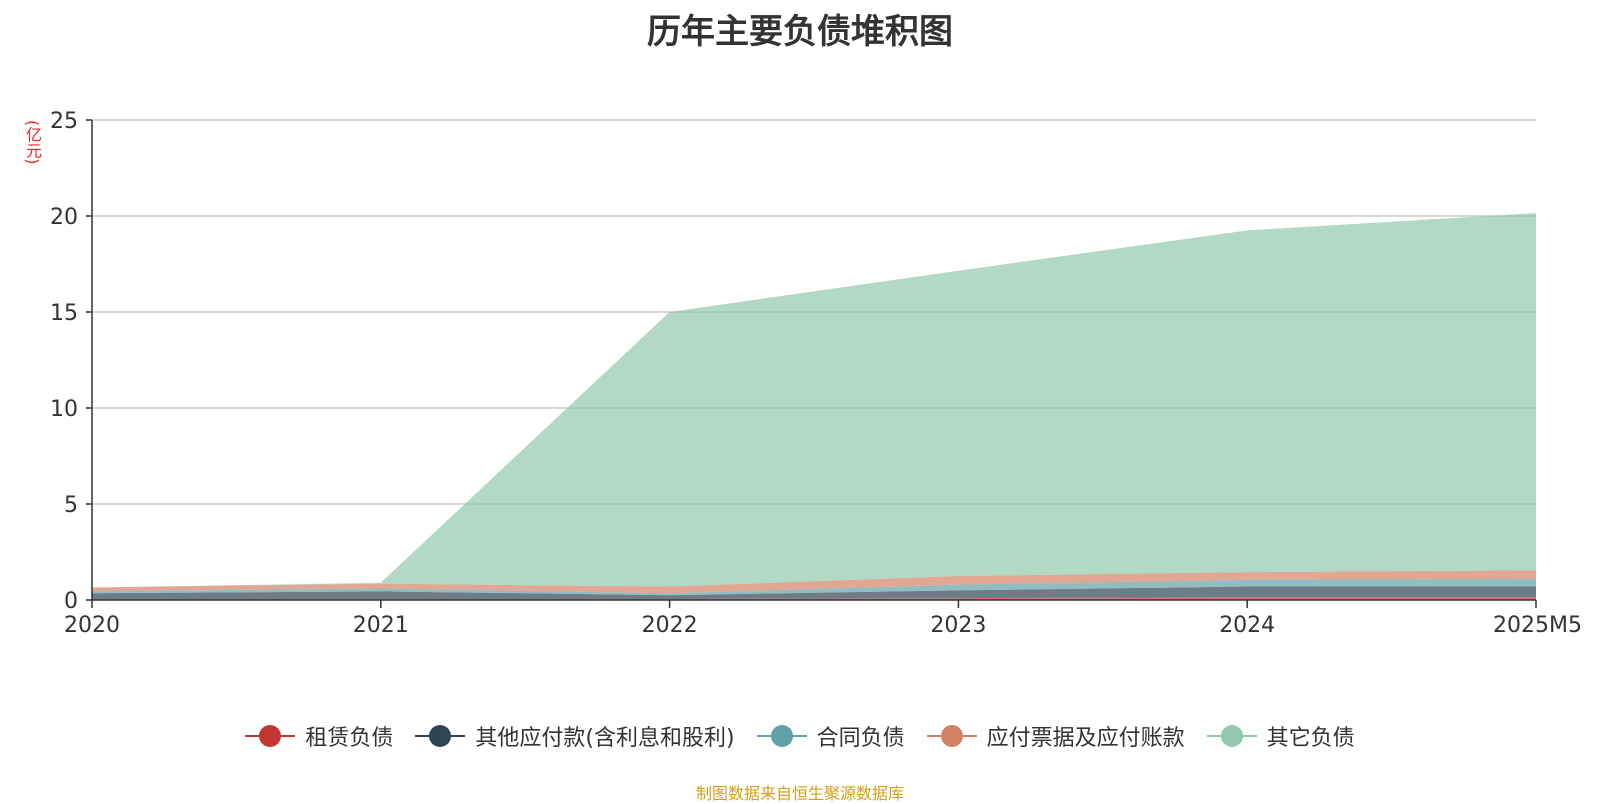  I want to click on y-tick-label: 10, so click(64, 409).